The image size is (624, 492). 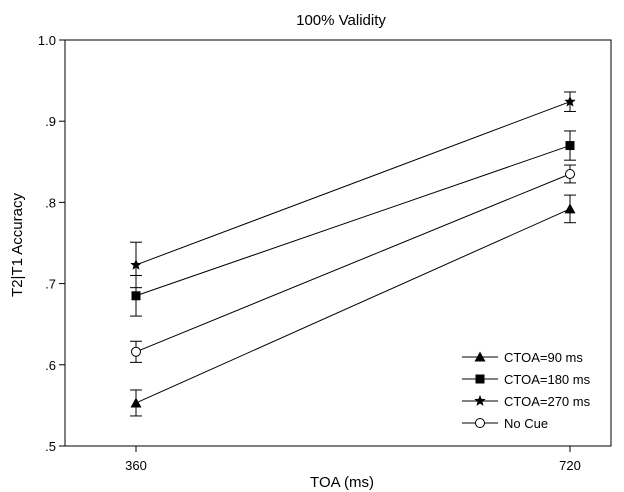 What do you see at coordinates (526, 390) in the screenshot?
I see `legend: CTOA=90 ms CTOA=180 ms CTOA=270 ms No Cue` at bounding box center [526, 390].